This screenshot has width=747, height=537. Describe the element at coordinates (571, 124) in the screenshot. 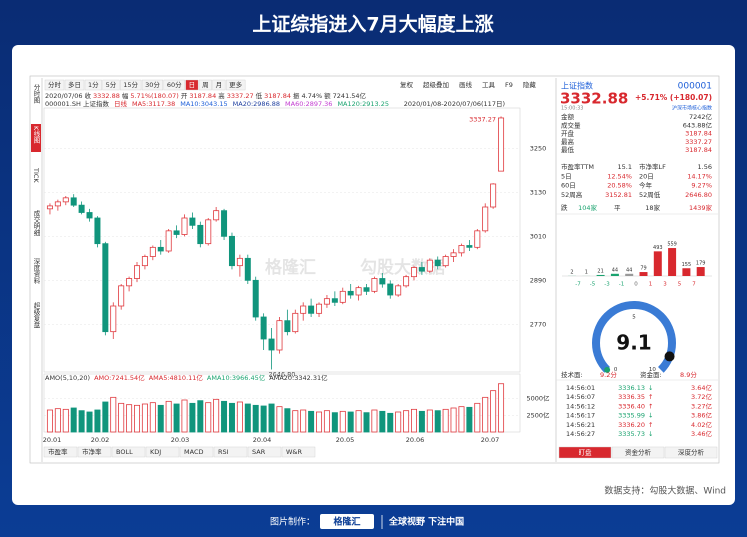

I see `stat-label: 成交量` at that location.